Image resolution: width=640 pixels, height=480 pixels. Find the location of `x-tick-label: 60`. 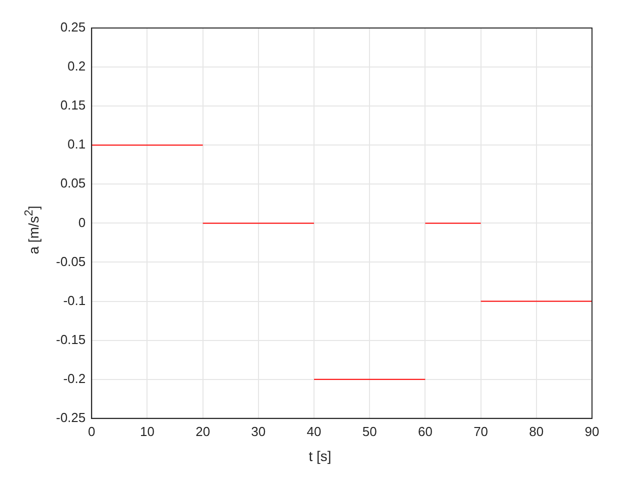

x-tick-label: 60 is located at coordinates (425, 431).